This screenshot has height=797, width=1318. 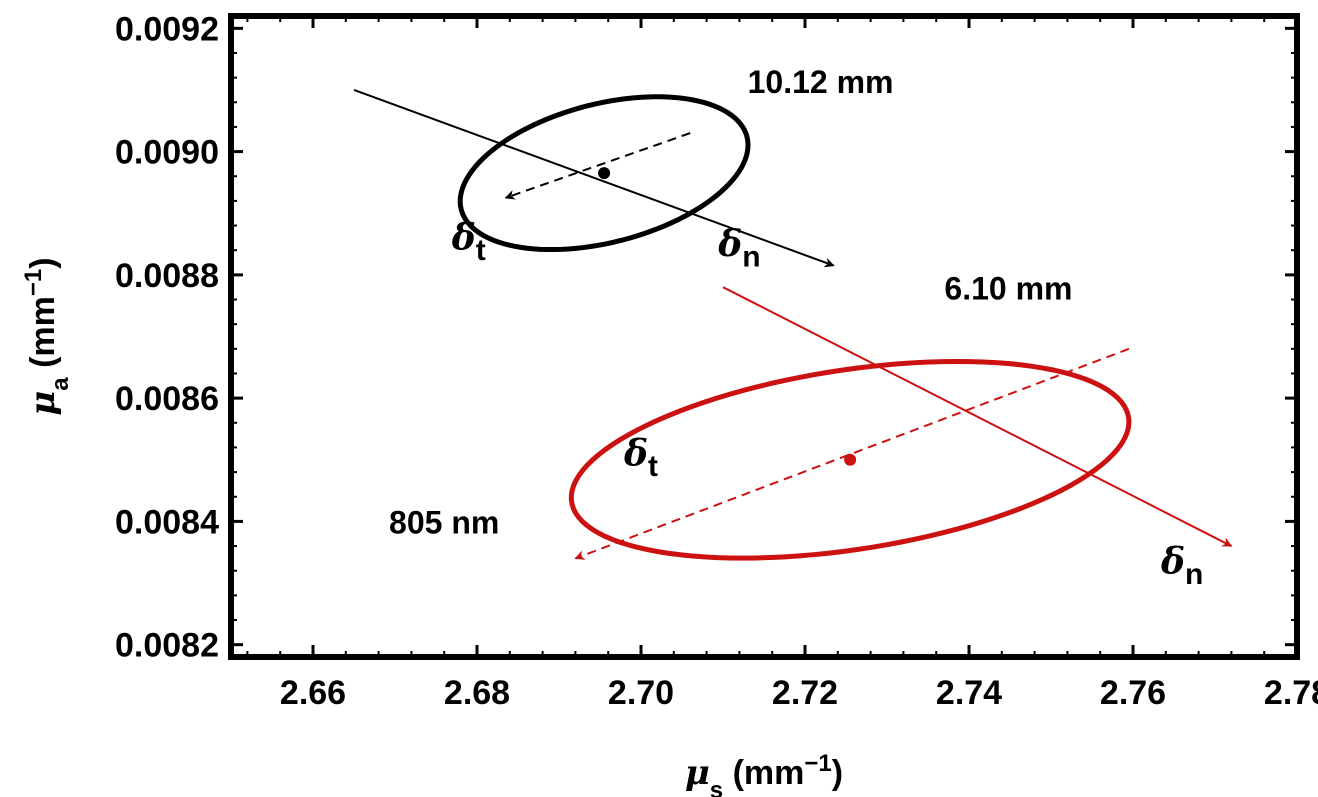 What do you see at coordinates (477, 693) in the screenshot?
I see `x-tick-label: 2.68` at bounding box center [477, 693].